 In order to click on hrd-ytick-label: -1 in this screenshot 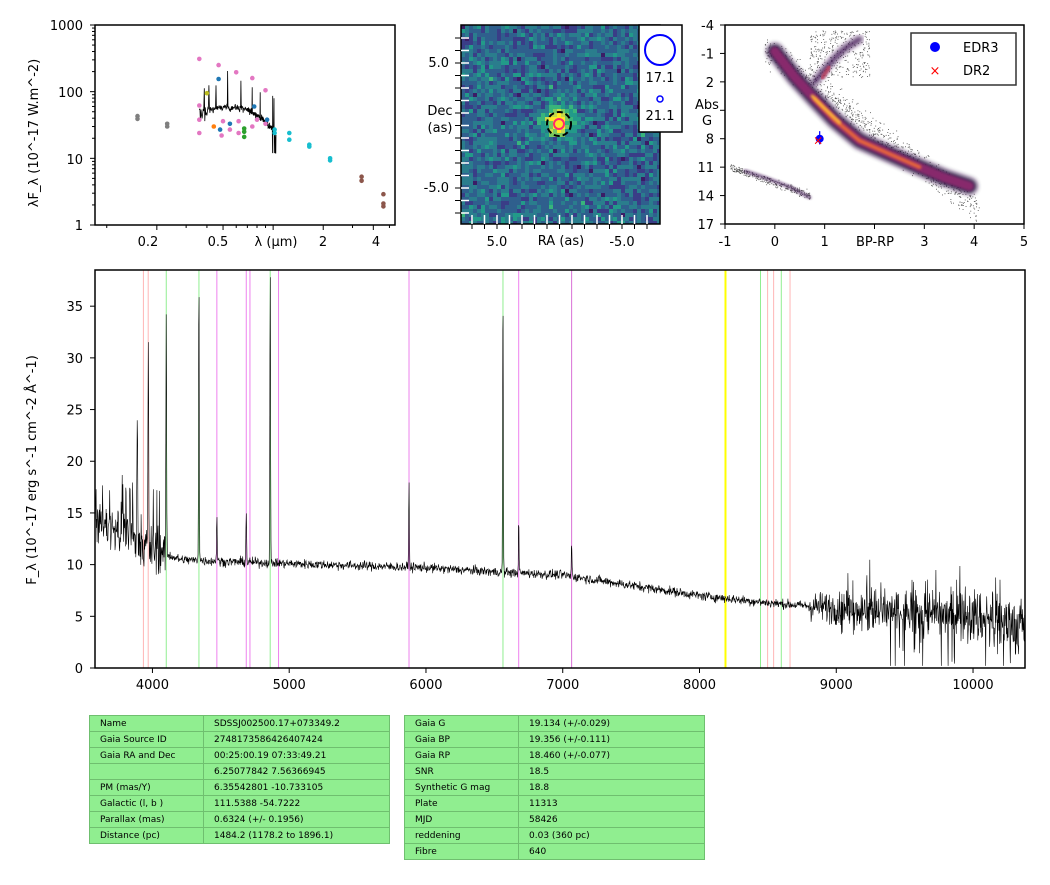, I will do `click(707, 54)`.